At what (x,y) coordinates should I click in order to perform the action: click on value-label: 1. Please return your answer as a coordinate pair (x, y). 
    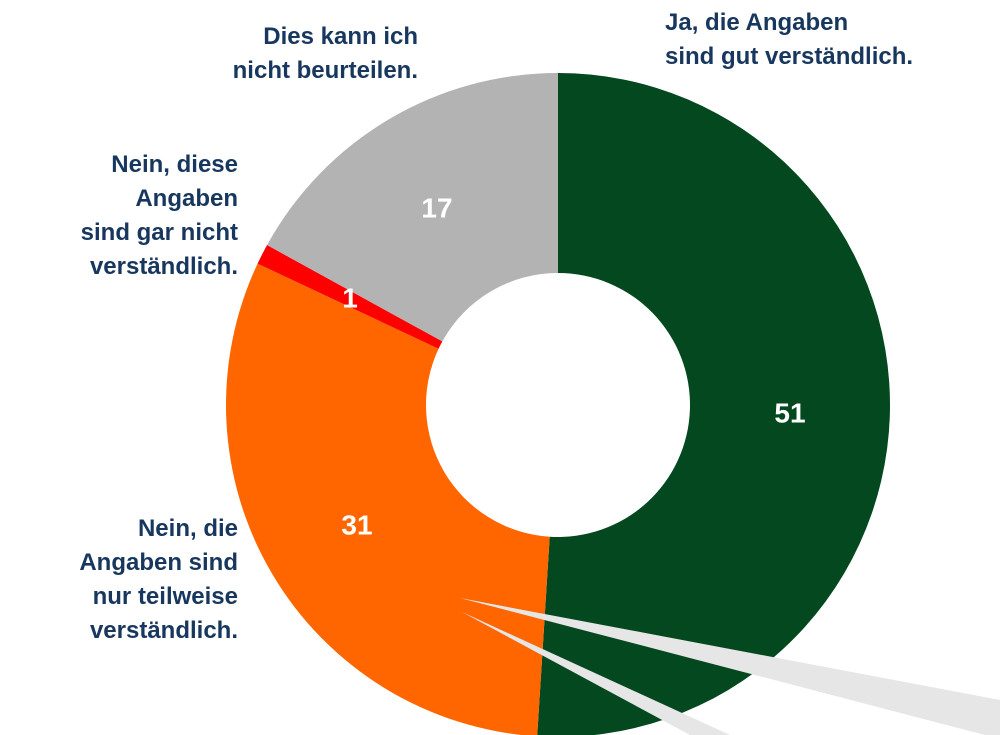
    Looking at the image, I should click on (350, 297).